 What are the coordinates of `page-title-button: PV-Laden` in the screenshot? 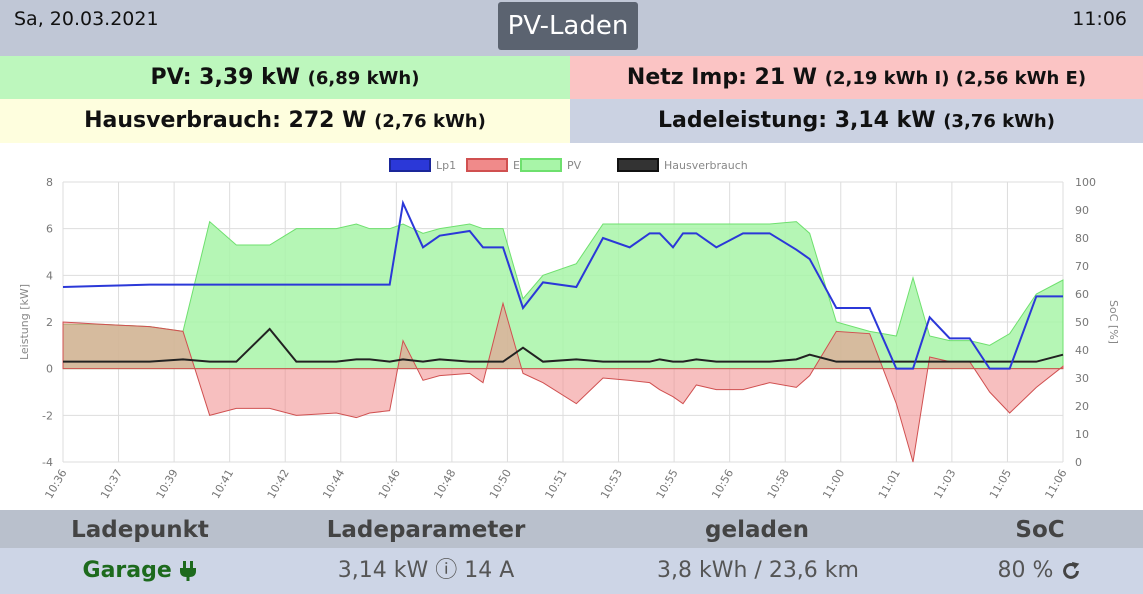 It's located at (568, 26).